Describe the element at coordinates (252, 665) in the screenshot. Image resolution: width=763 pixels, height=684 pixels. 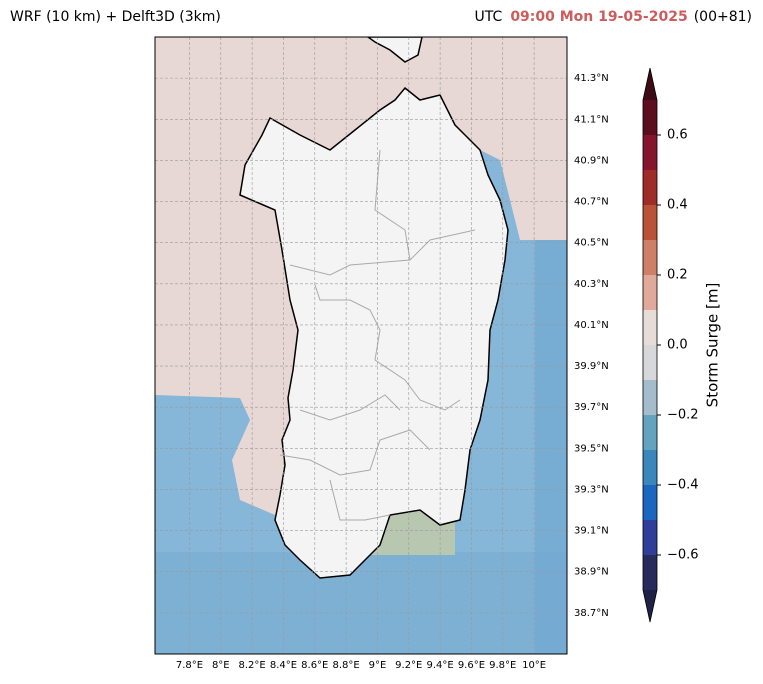
I see `lon-label: 8.2°E` at that location.